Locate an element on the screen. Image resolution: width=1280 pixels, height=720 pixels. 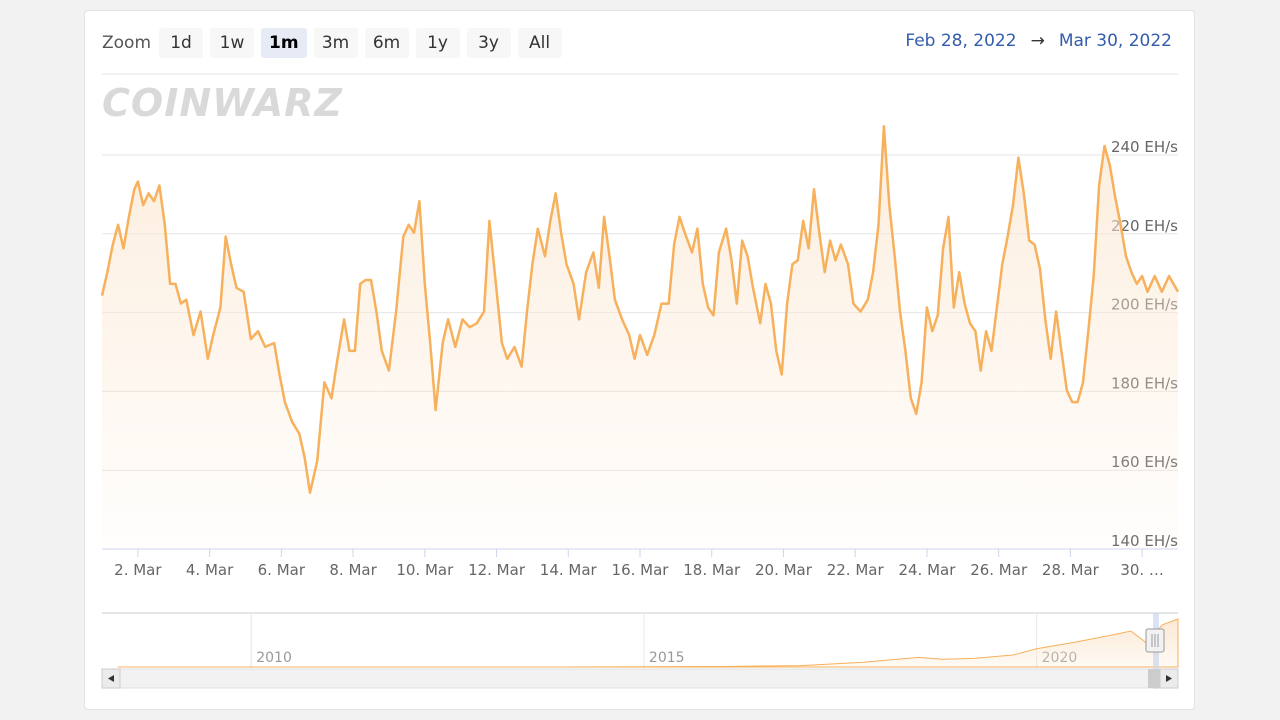
x-tick-label: 22. Mar is located at coordinates (856, 570).